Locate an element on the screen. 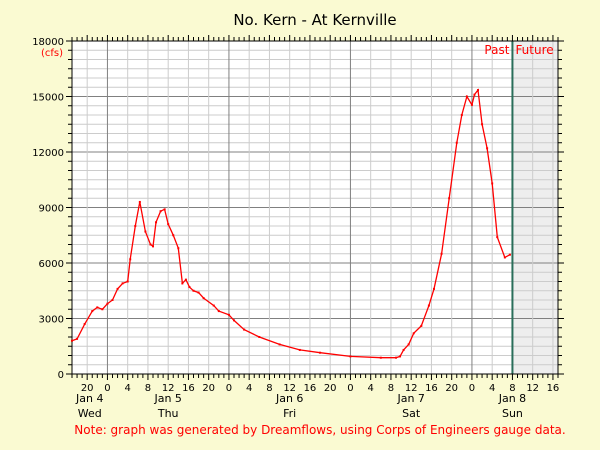  day-date-label: Jan 6 is located at coordinates (289, 398).